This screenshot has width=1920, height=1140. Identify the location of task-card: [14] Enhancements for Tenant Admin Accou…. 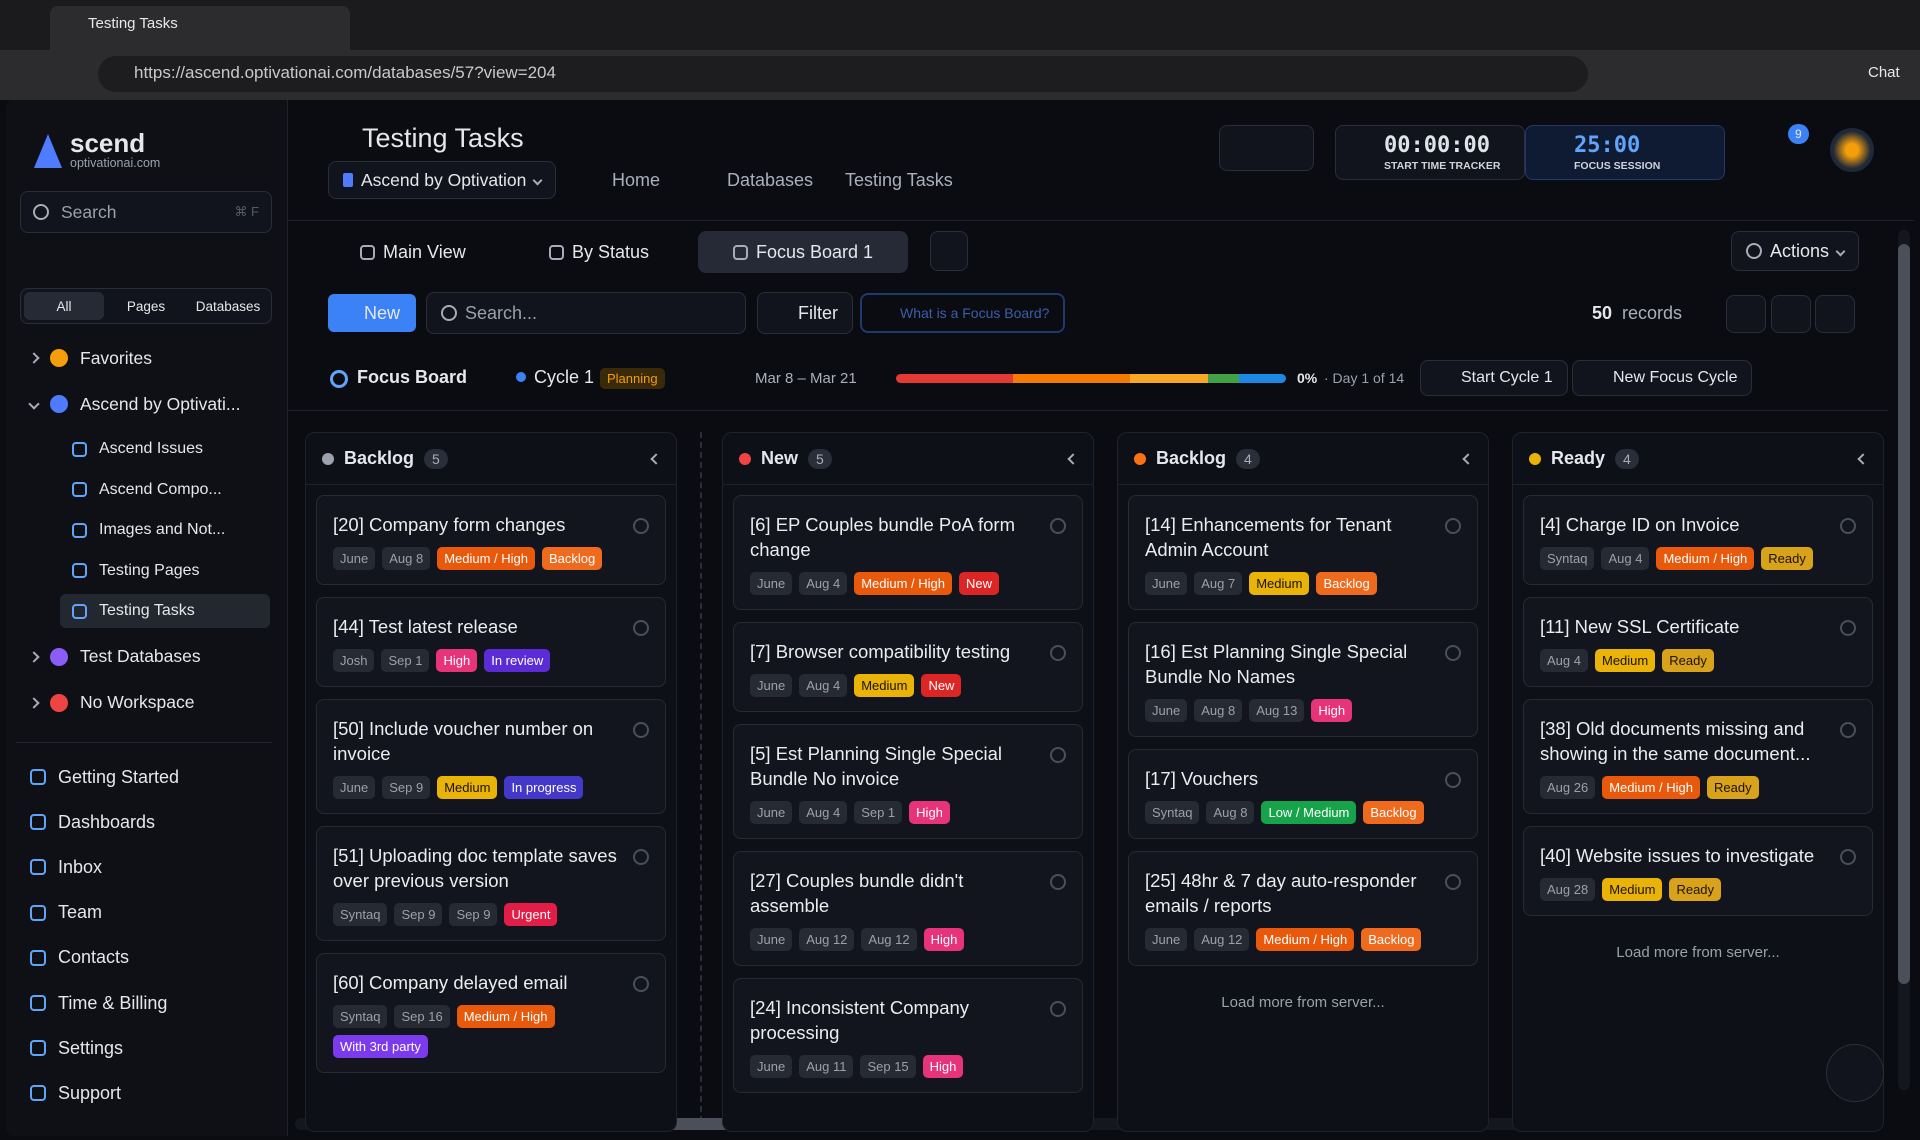
(1303, 552).